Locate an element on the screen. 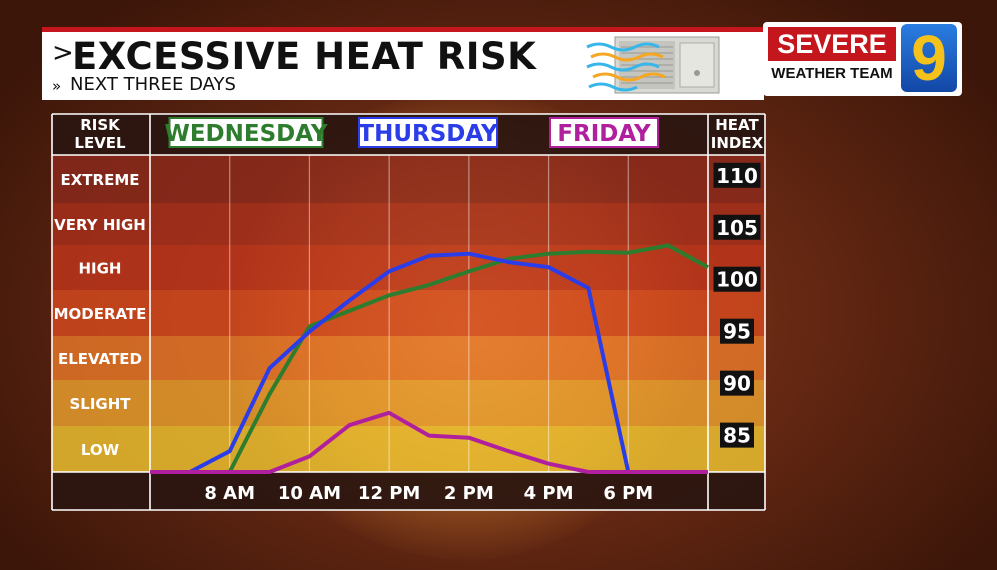  heat-index-column-header: HEAT is located at coordinates (737, 125).